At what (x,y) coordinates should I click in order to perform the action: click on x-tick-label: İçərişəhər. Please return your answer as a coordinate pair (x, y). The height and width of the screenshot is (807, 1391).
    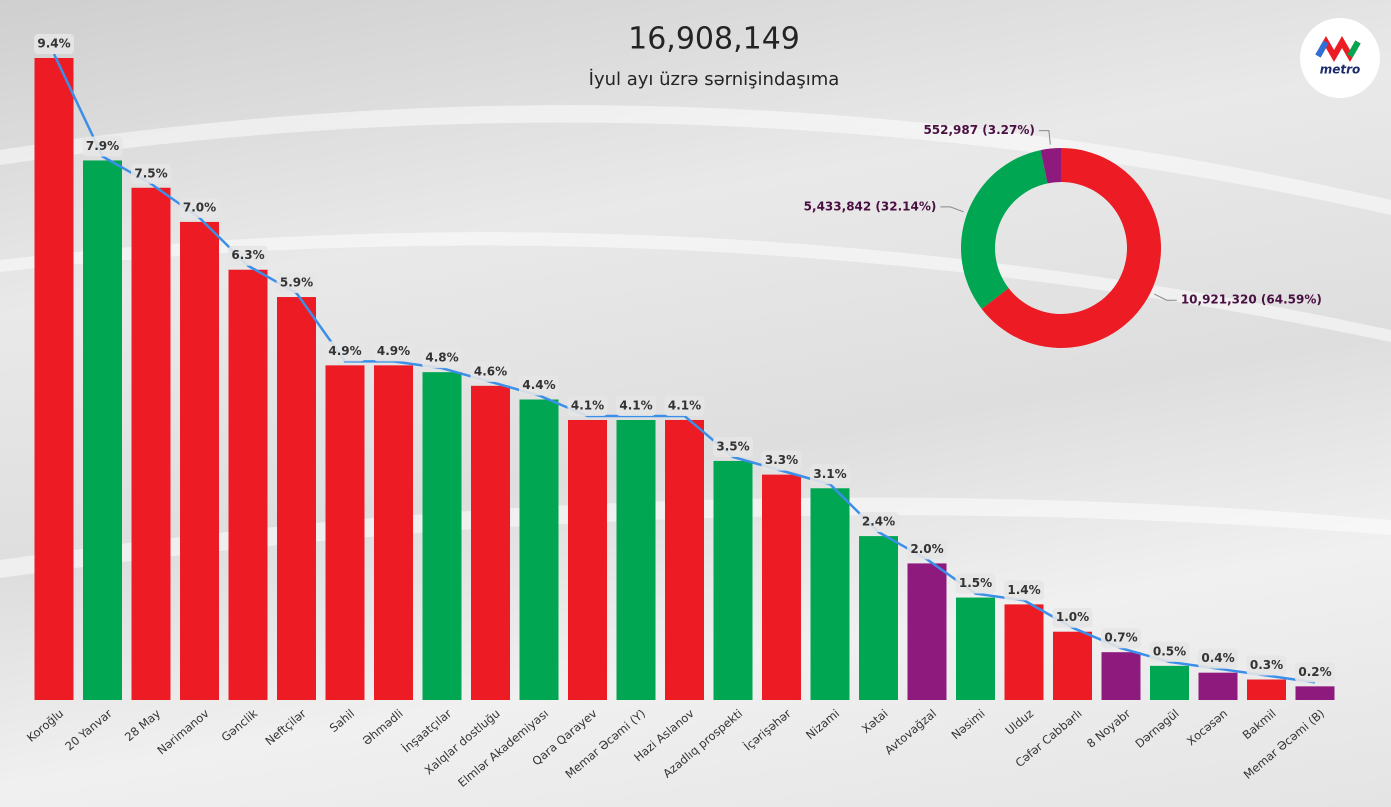
    Looking at the image, I should click on (766, 729).